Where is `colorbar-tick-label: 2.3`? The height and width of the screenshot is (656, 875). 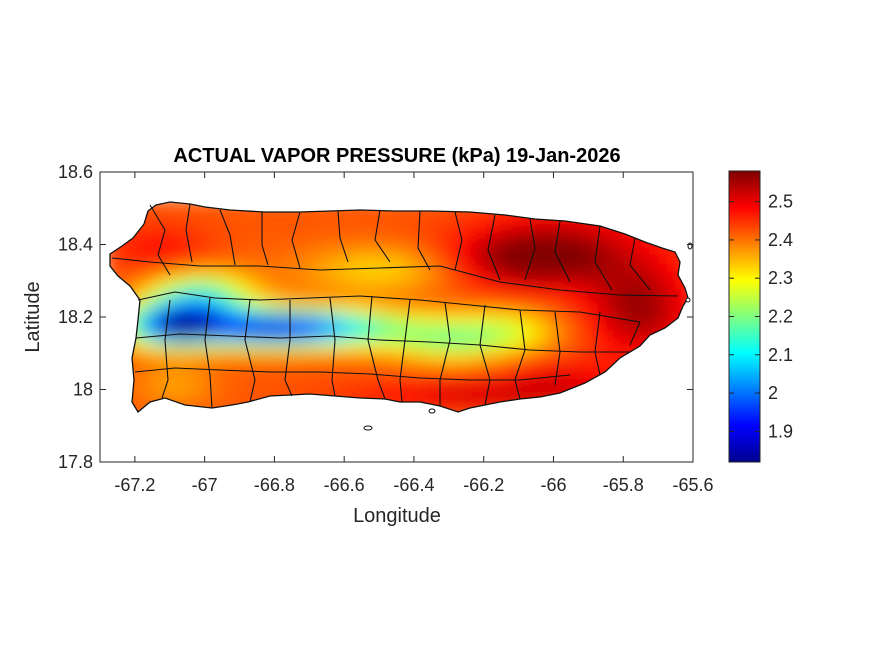
colorbar-tick-label: 2.3 is located at coordinates (780, 278).